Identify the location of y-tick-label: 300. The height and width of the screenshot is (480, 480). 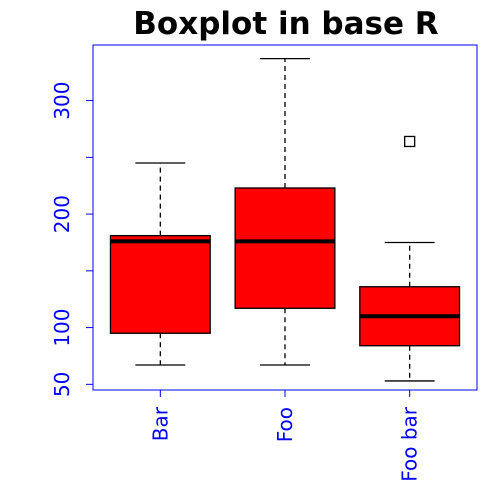
(62, 101).